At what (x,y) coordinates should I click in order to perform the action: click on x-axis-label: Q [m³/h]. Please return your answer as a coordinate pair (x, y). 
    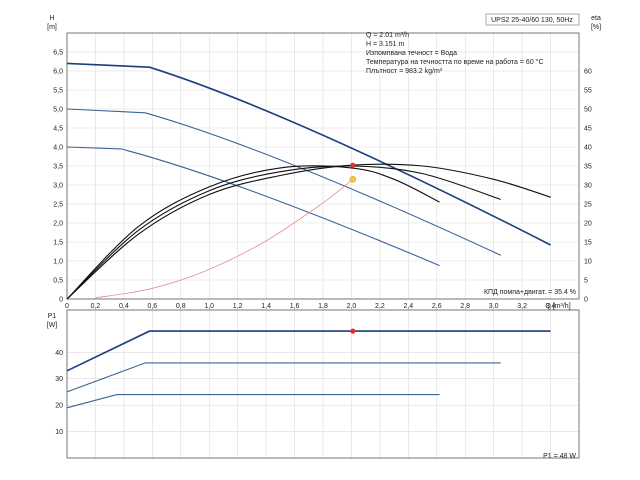
    Looking at the image, I should click on (557, 306).